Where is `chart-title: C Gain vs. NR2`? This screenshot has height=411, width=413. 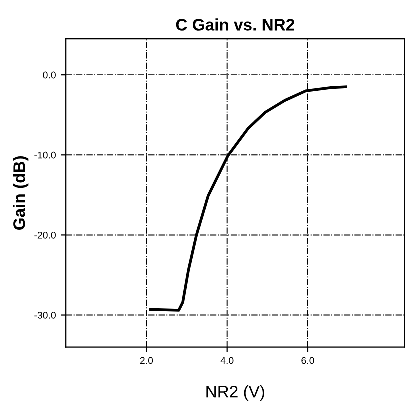
chart-title: C Gain vs. NR2 is located at coordinates (235, 24).